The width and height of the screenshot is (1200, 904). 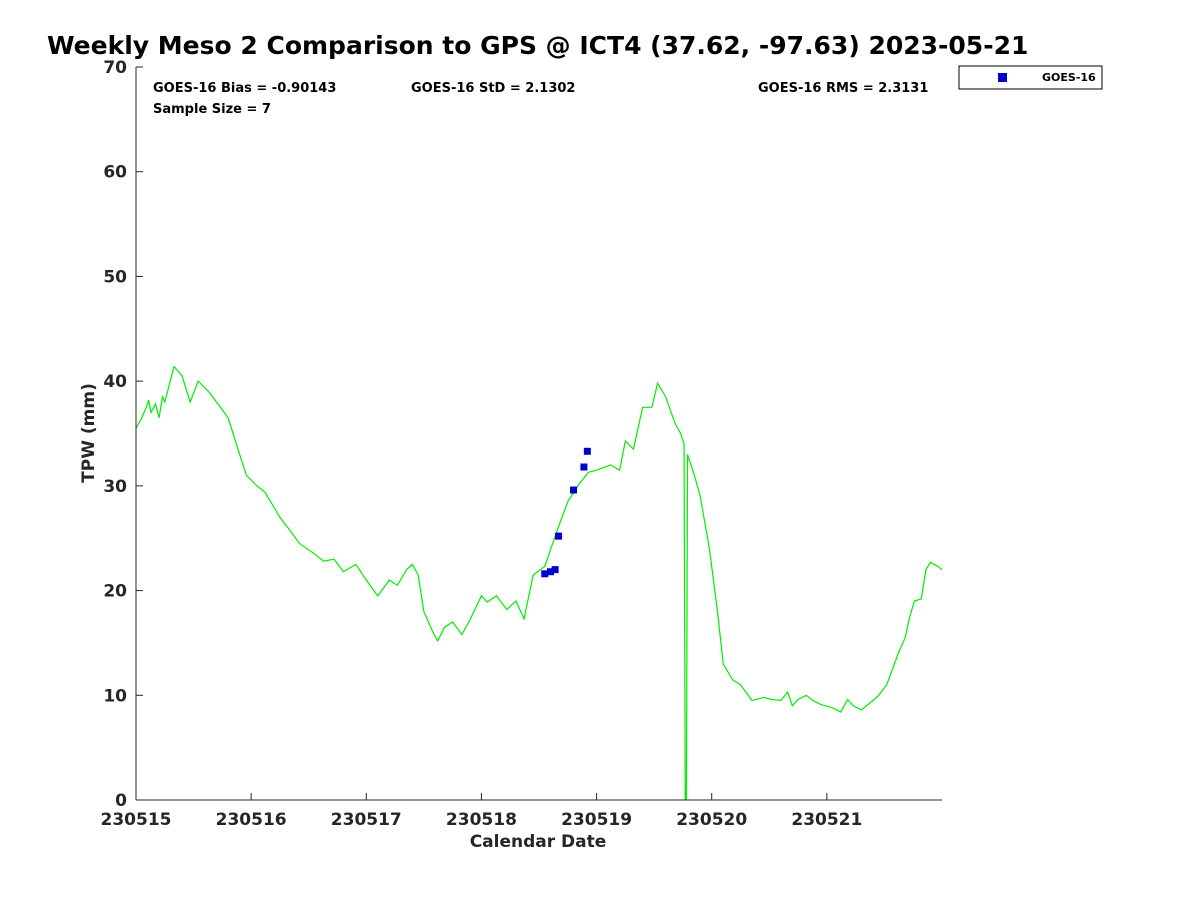 What do you see at coordinates (366, 820) in the screenshot?
I see `x-tick-label: 230517` at bounding box center [366, 820].